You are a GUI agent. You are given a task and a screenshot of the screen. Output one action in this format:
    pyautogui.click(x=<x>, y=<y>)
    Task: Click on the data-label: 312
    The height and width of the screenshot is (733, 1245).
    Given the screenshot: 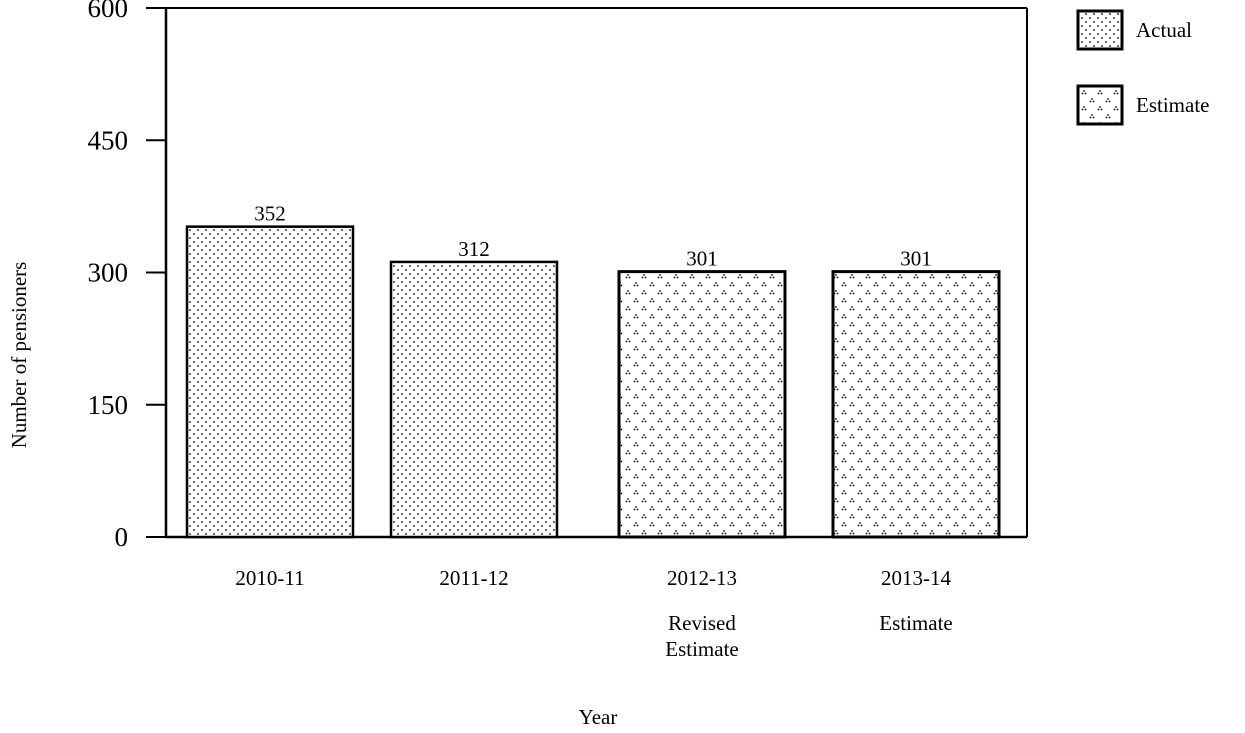 What is the action you would take?
    pyautogui.click(x=474, y=249)
    